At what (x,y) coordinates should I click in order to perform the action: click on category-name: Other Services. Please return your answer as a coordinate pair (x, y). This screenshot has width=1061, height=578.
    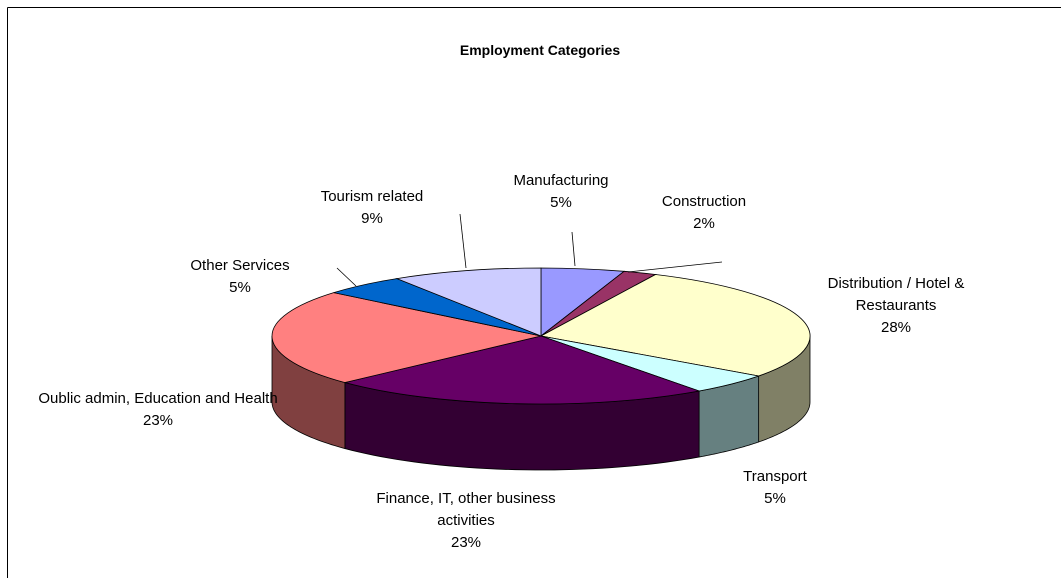
    Looking at the image, I should click on (240, 265).